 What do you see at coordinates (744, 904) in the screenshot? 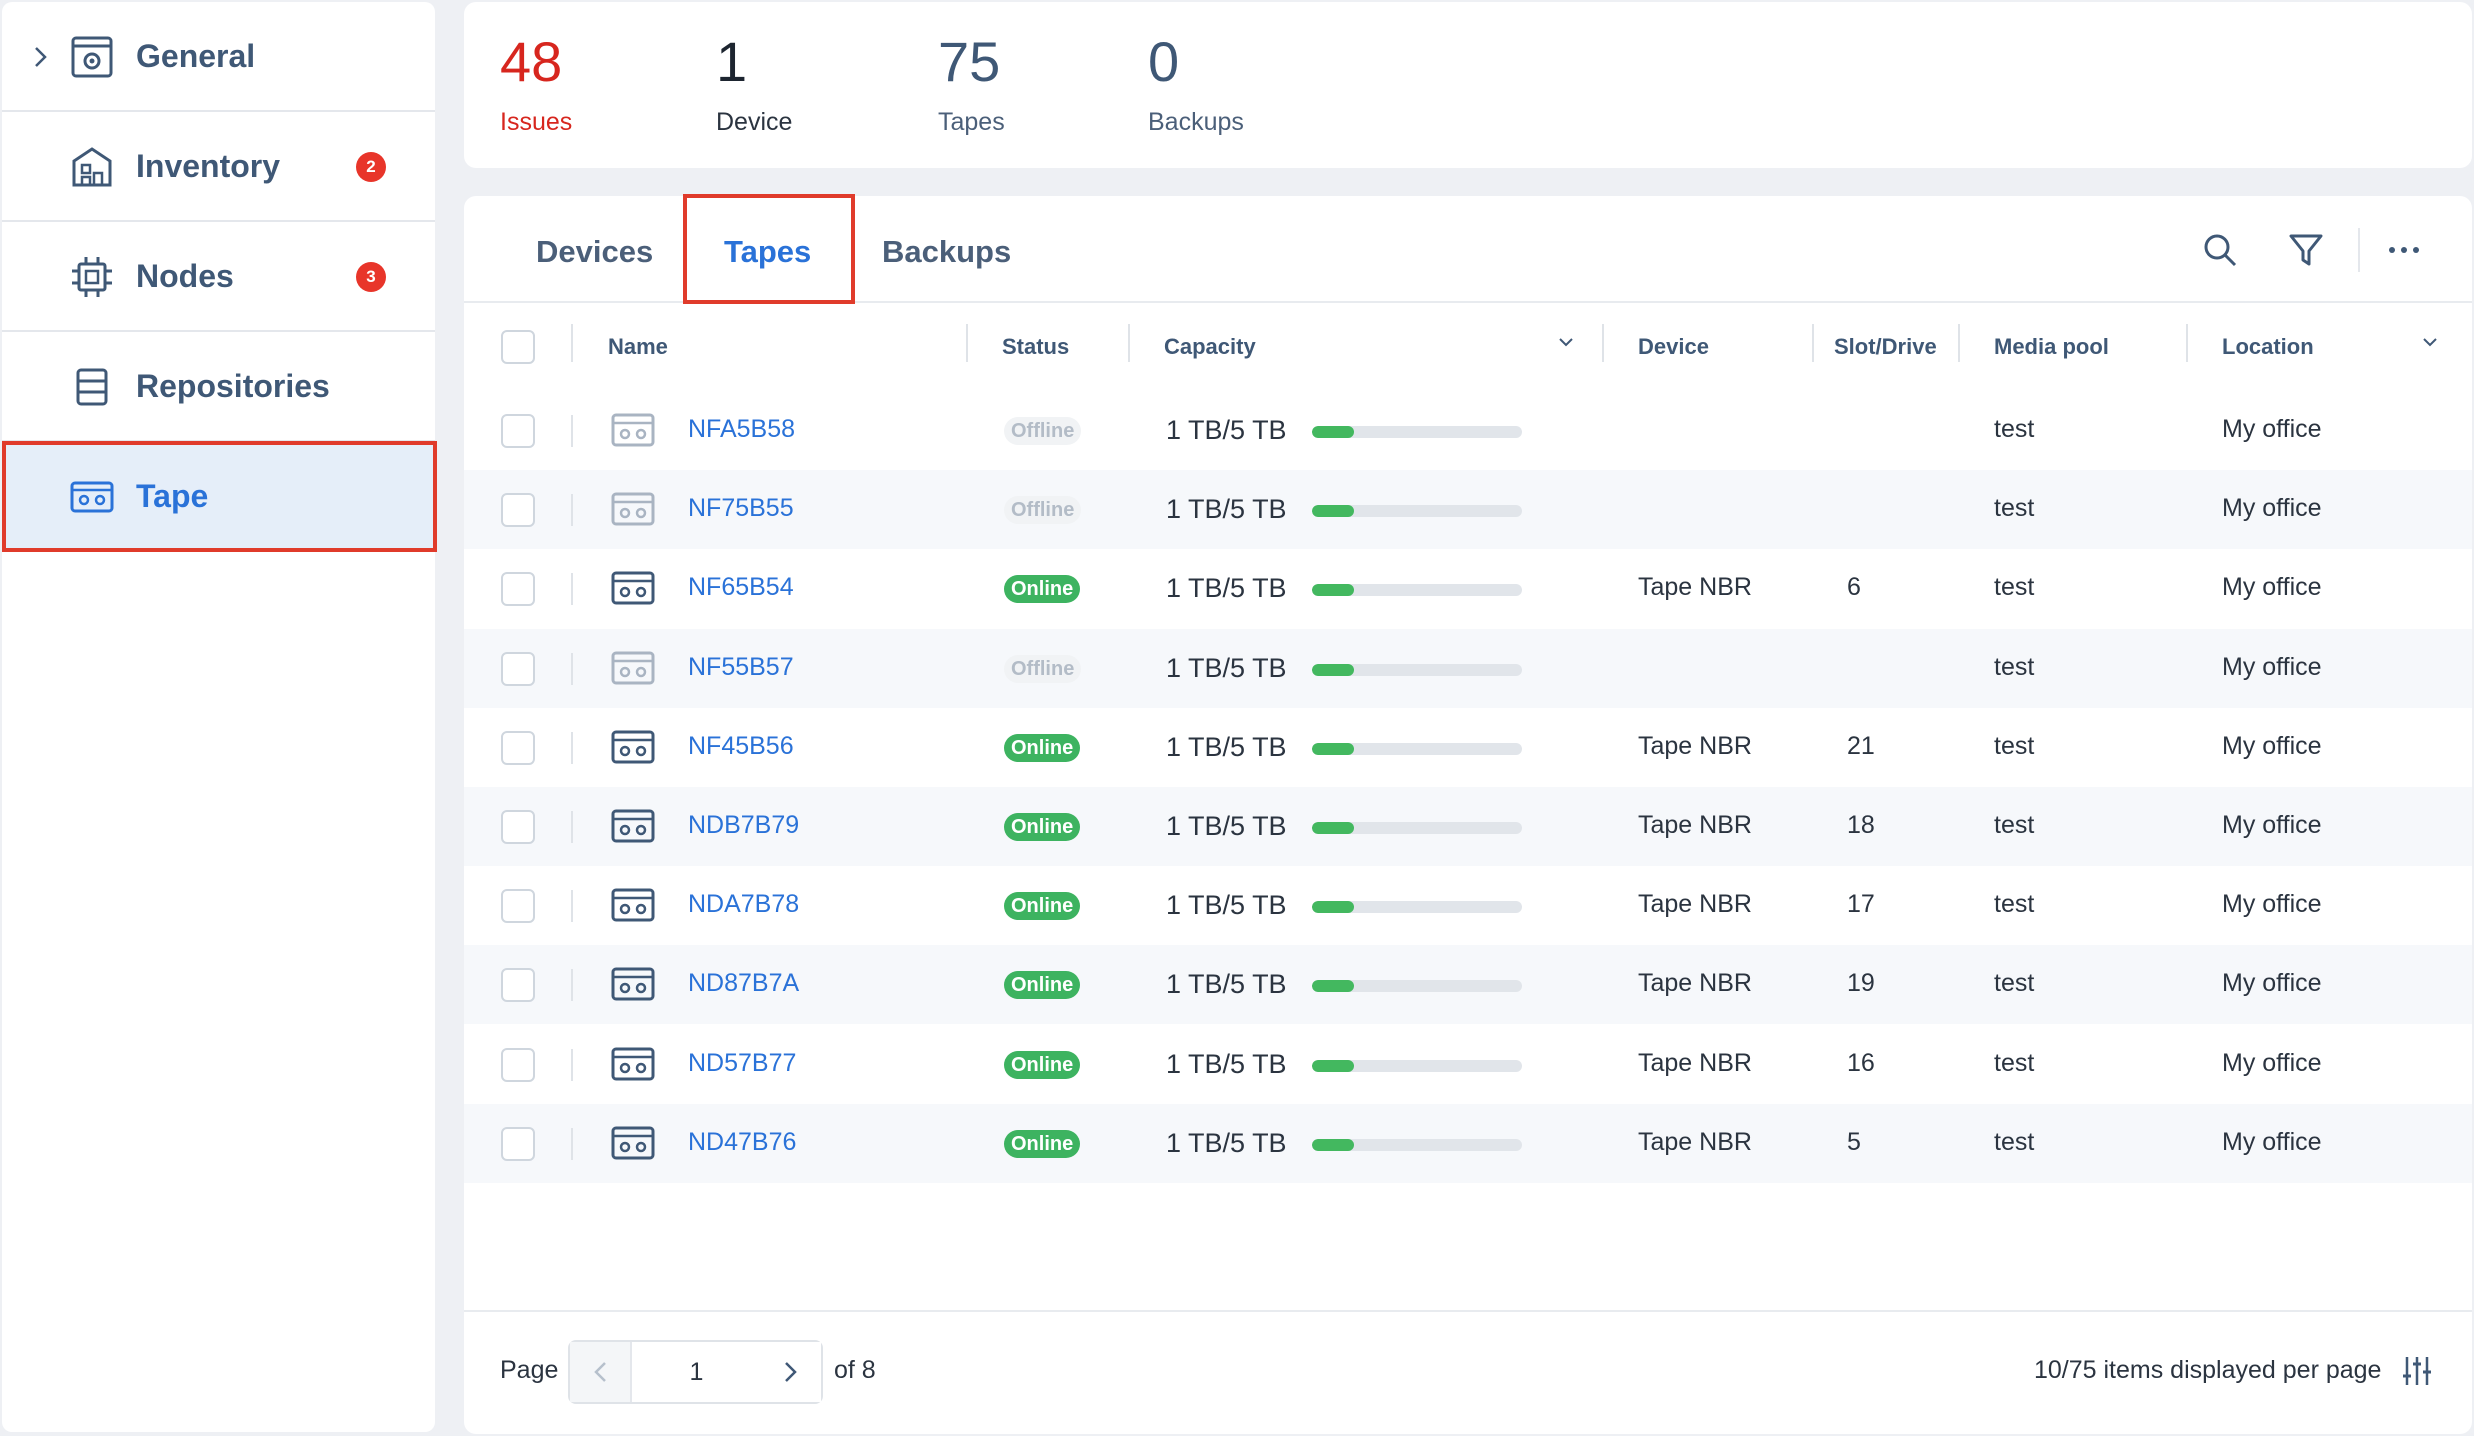
I see `tape-name-link: NDA7B78` at bounding box center [744, 904].